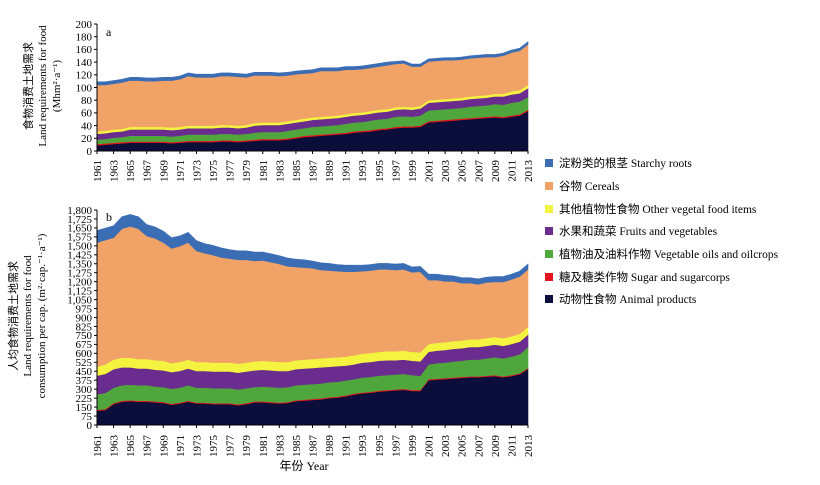  What do you see at coordinates (79, 220) in the screenshot?
I see `panel-b-y-tick-label: 1,725` at bounding box center [79, 220].